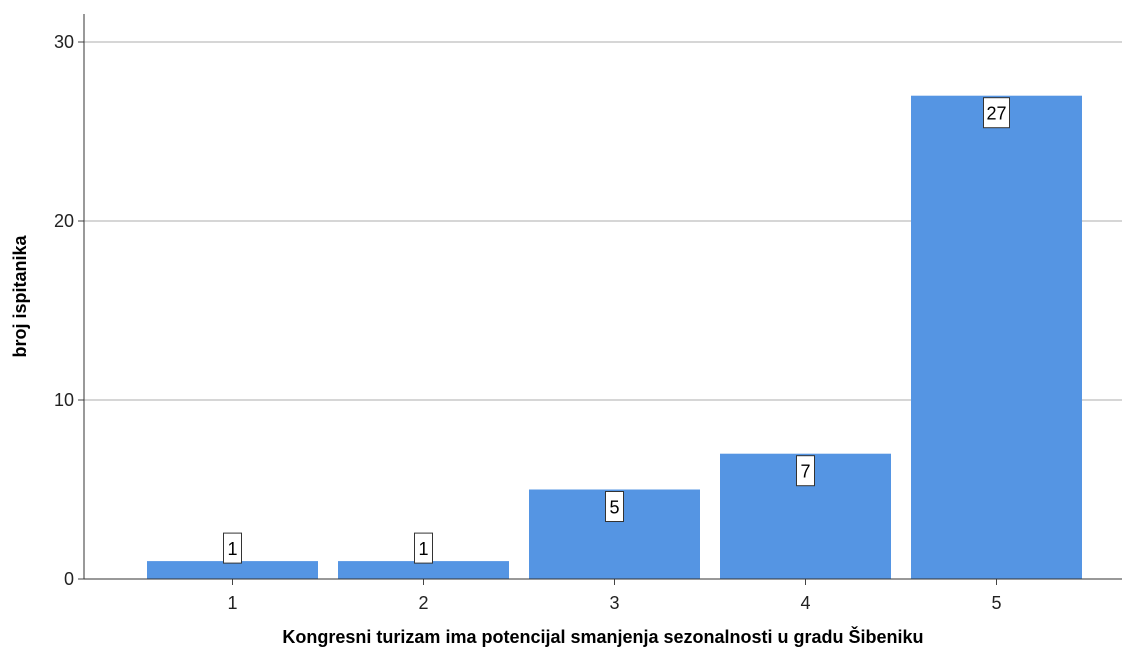  I want to click on data-label-text: 5, so click(614, 508).